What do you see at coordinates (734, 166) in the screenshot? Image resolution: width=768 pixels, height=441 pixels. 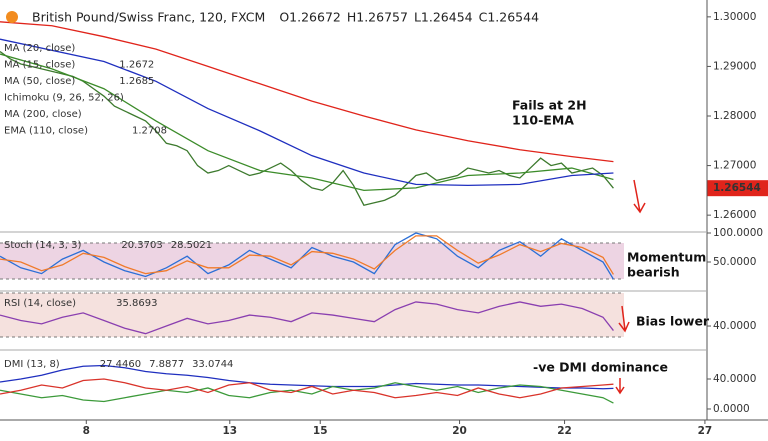 I see `y-tick-label: 1.27000` at bounding box center [734, 166].